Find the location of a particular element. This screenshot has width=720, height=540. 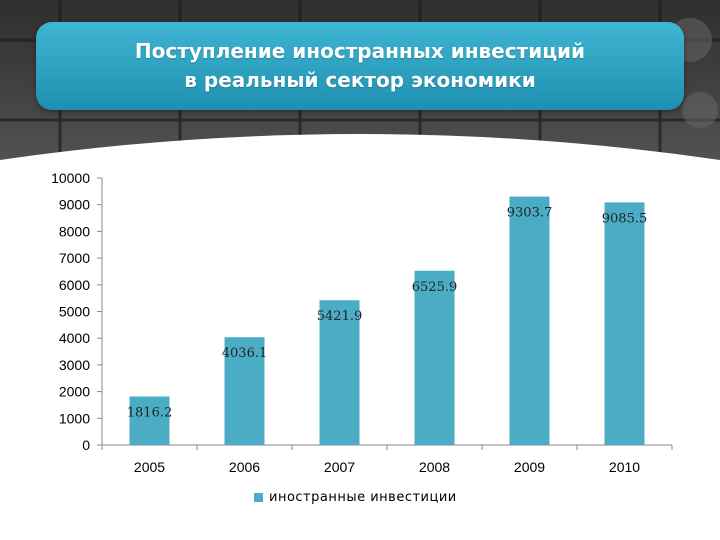

x-tick-label: 2006 is located at coordinates (244, 467).